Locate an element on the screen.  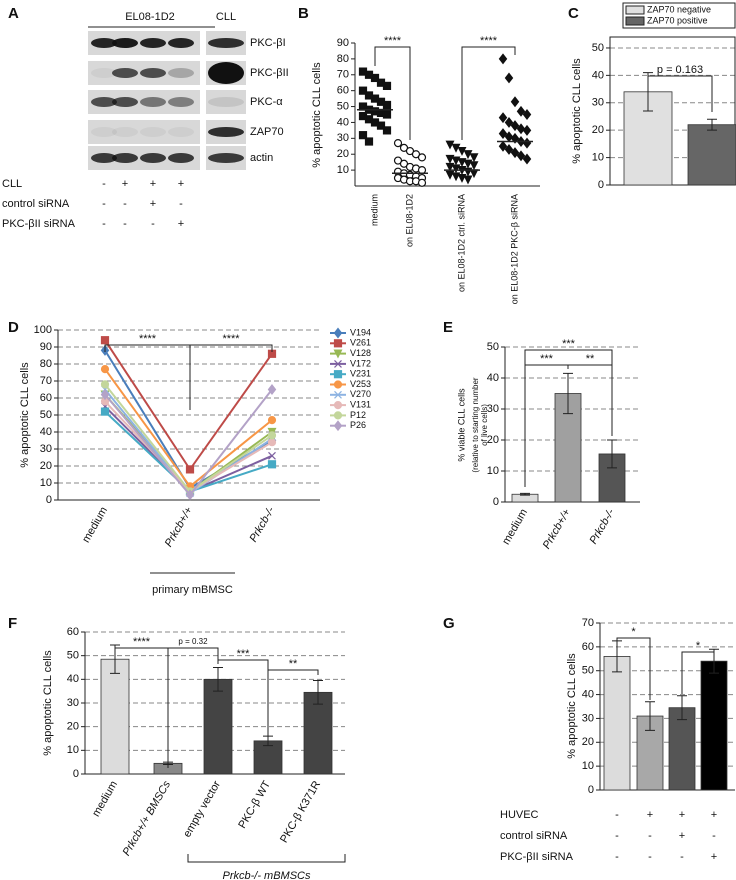
band-label: ZAP70 is located at coordinates (267, 132).